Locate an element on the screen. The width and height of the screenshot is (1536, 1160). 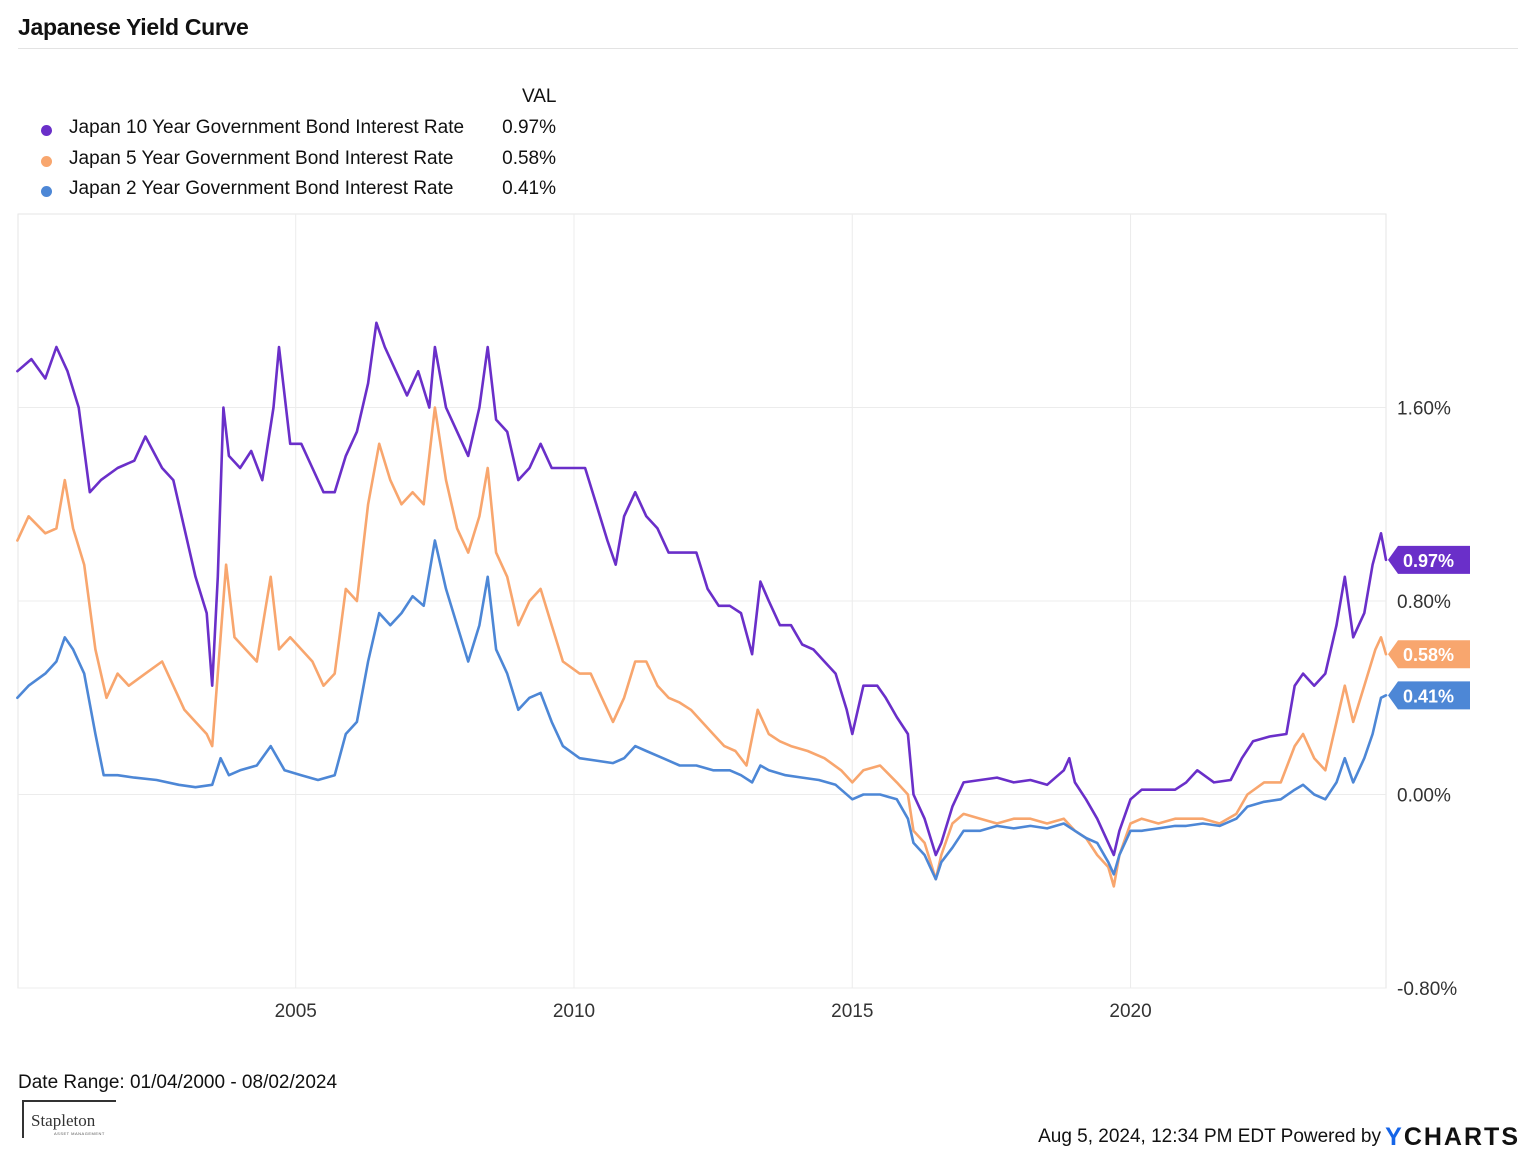
stapleton-logo-text: Stapleton is located at coordinates (63, 1120).